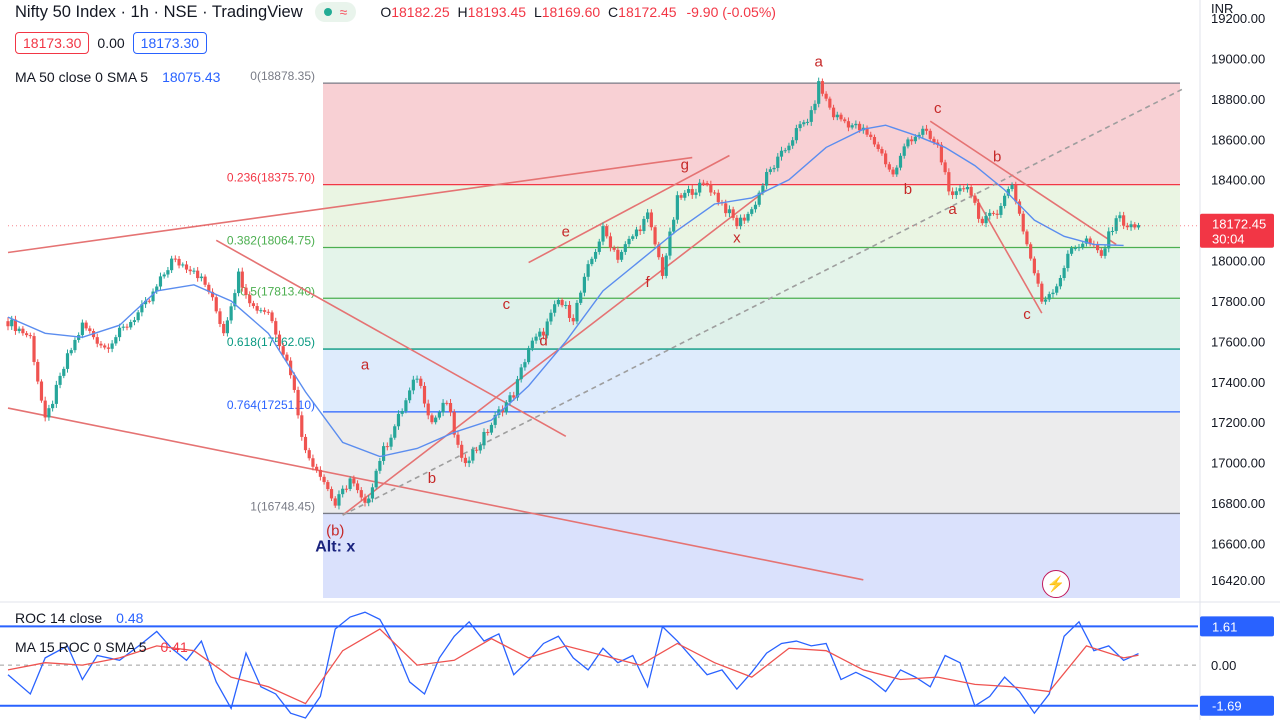 Image resolution: width=1280 pixels, height=720 pixels. What do you see at coordinates (731, 12) in the screenshot?
I see `change-value: -9.90 (-0.05%)` at bounding box center [731, 12].